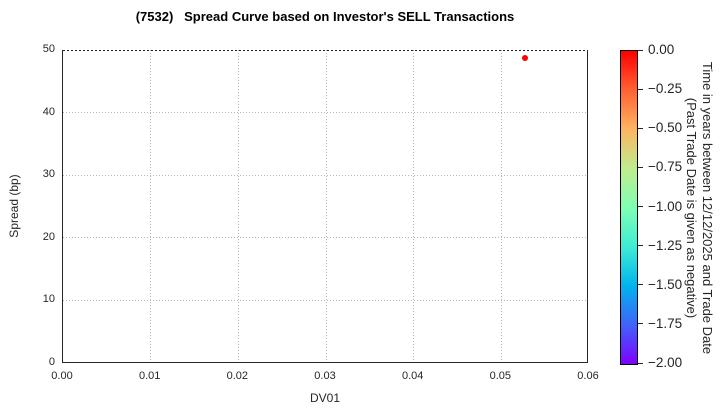 The width and height of the screenshot is (720, 420). I want to click on x-axis-label: DV01, so click(325, 398).